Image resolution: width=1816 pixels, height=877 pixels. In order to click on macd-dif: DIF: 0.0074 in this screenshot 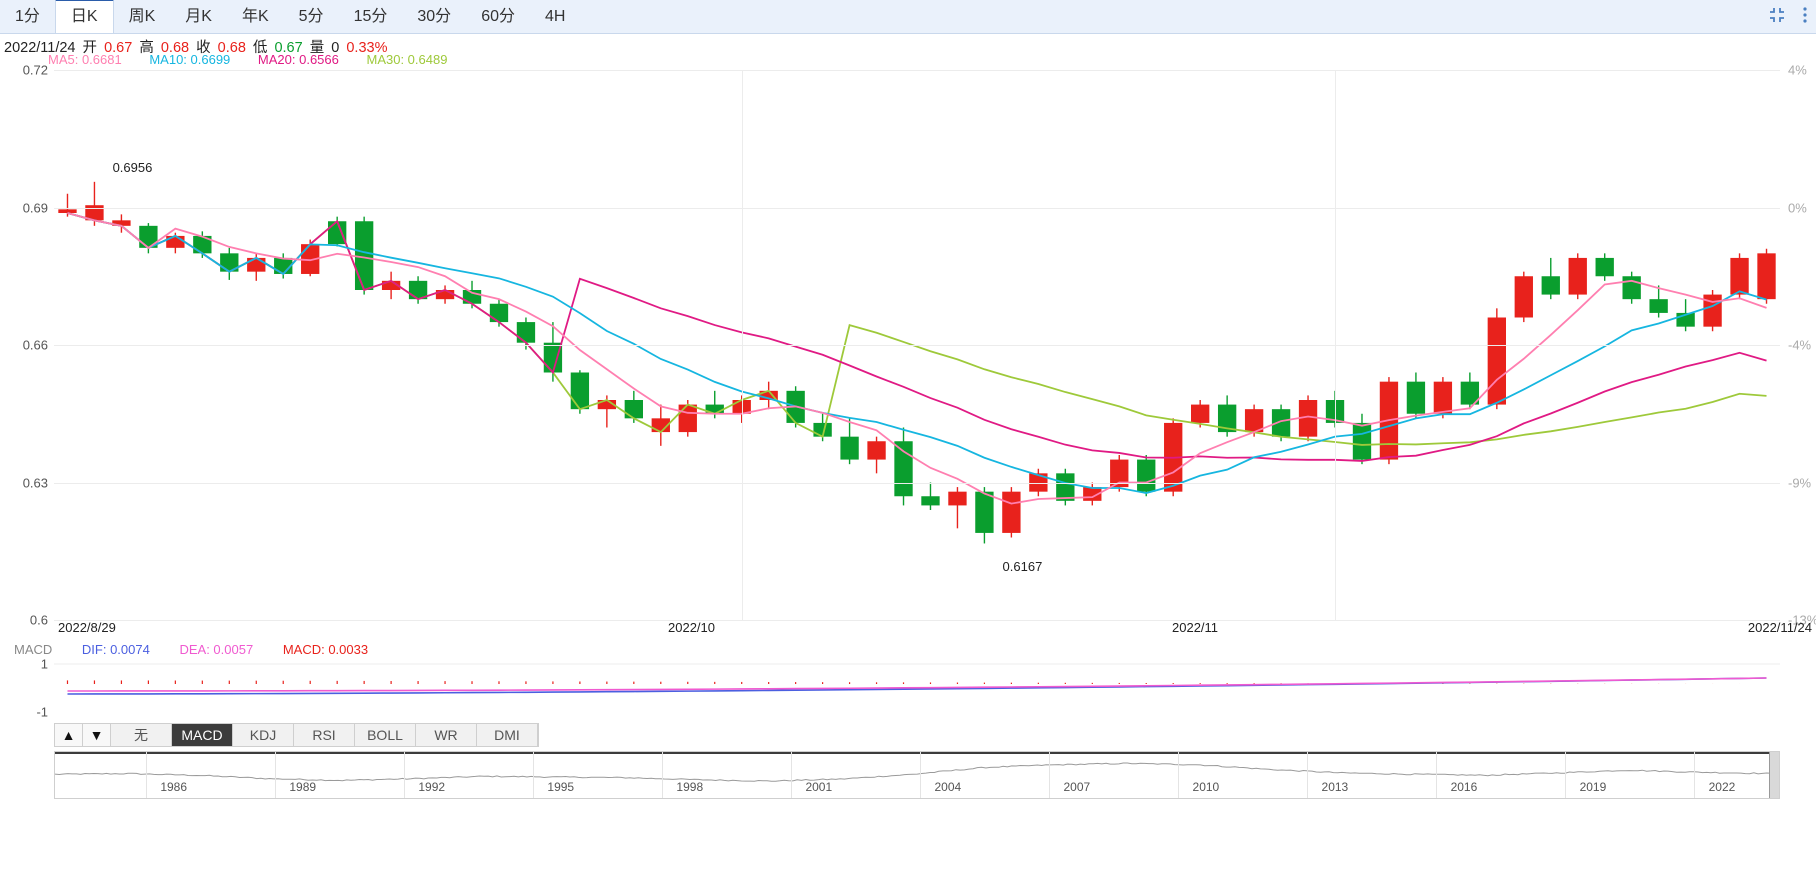, I will do `click(115, 649)`.